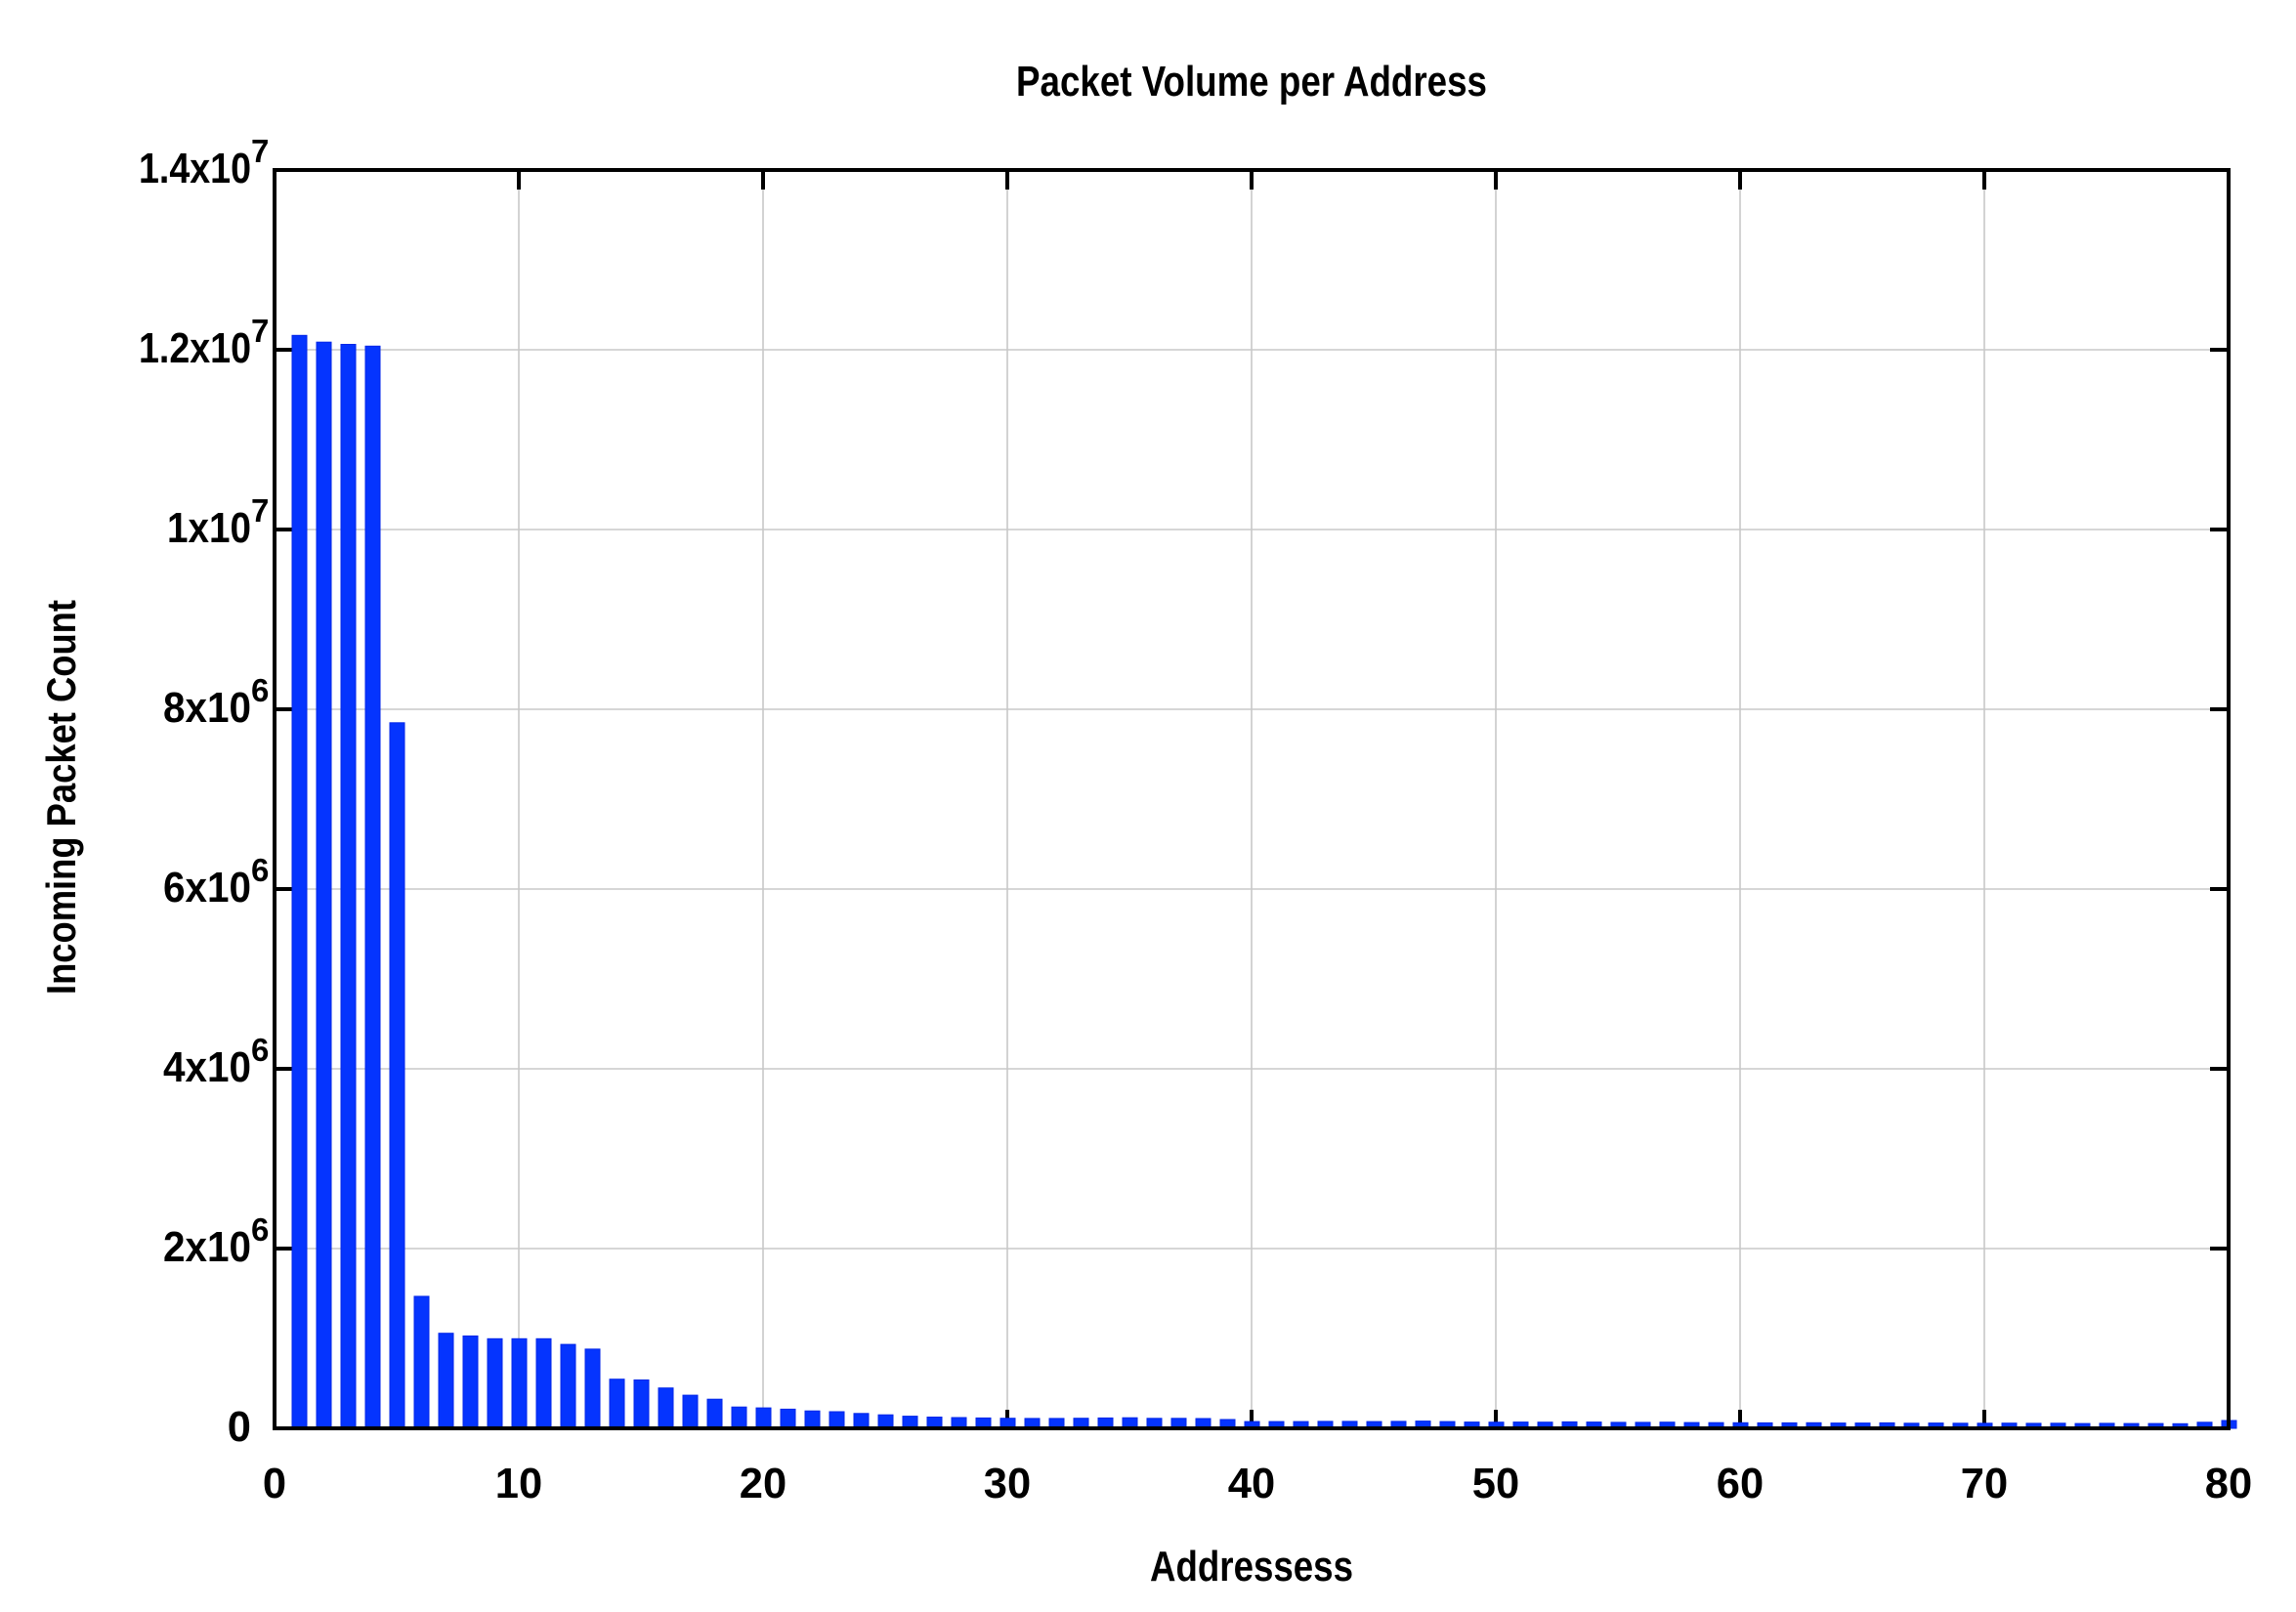 This screenshot has width=2296, height=1612. What do you see at coordinates (207, 708) in the screenshot?
I see `svg-text: 8x10` at bounding box center [207, 708].